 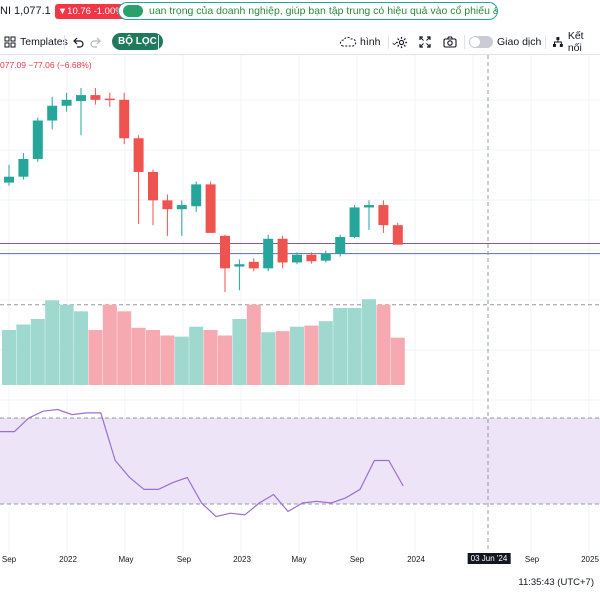 What do you see at coordinates (481, 42) in the screenshot?
I see `trading-toggle-switch` at bounding box center [481, 42].